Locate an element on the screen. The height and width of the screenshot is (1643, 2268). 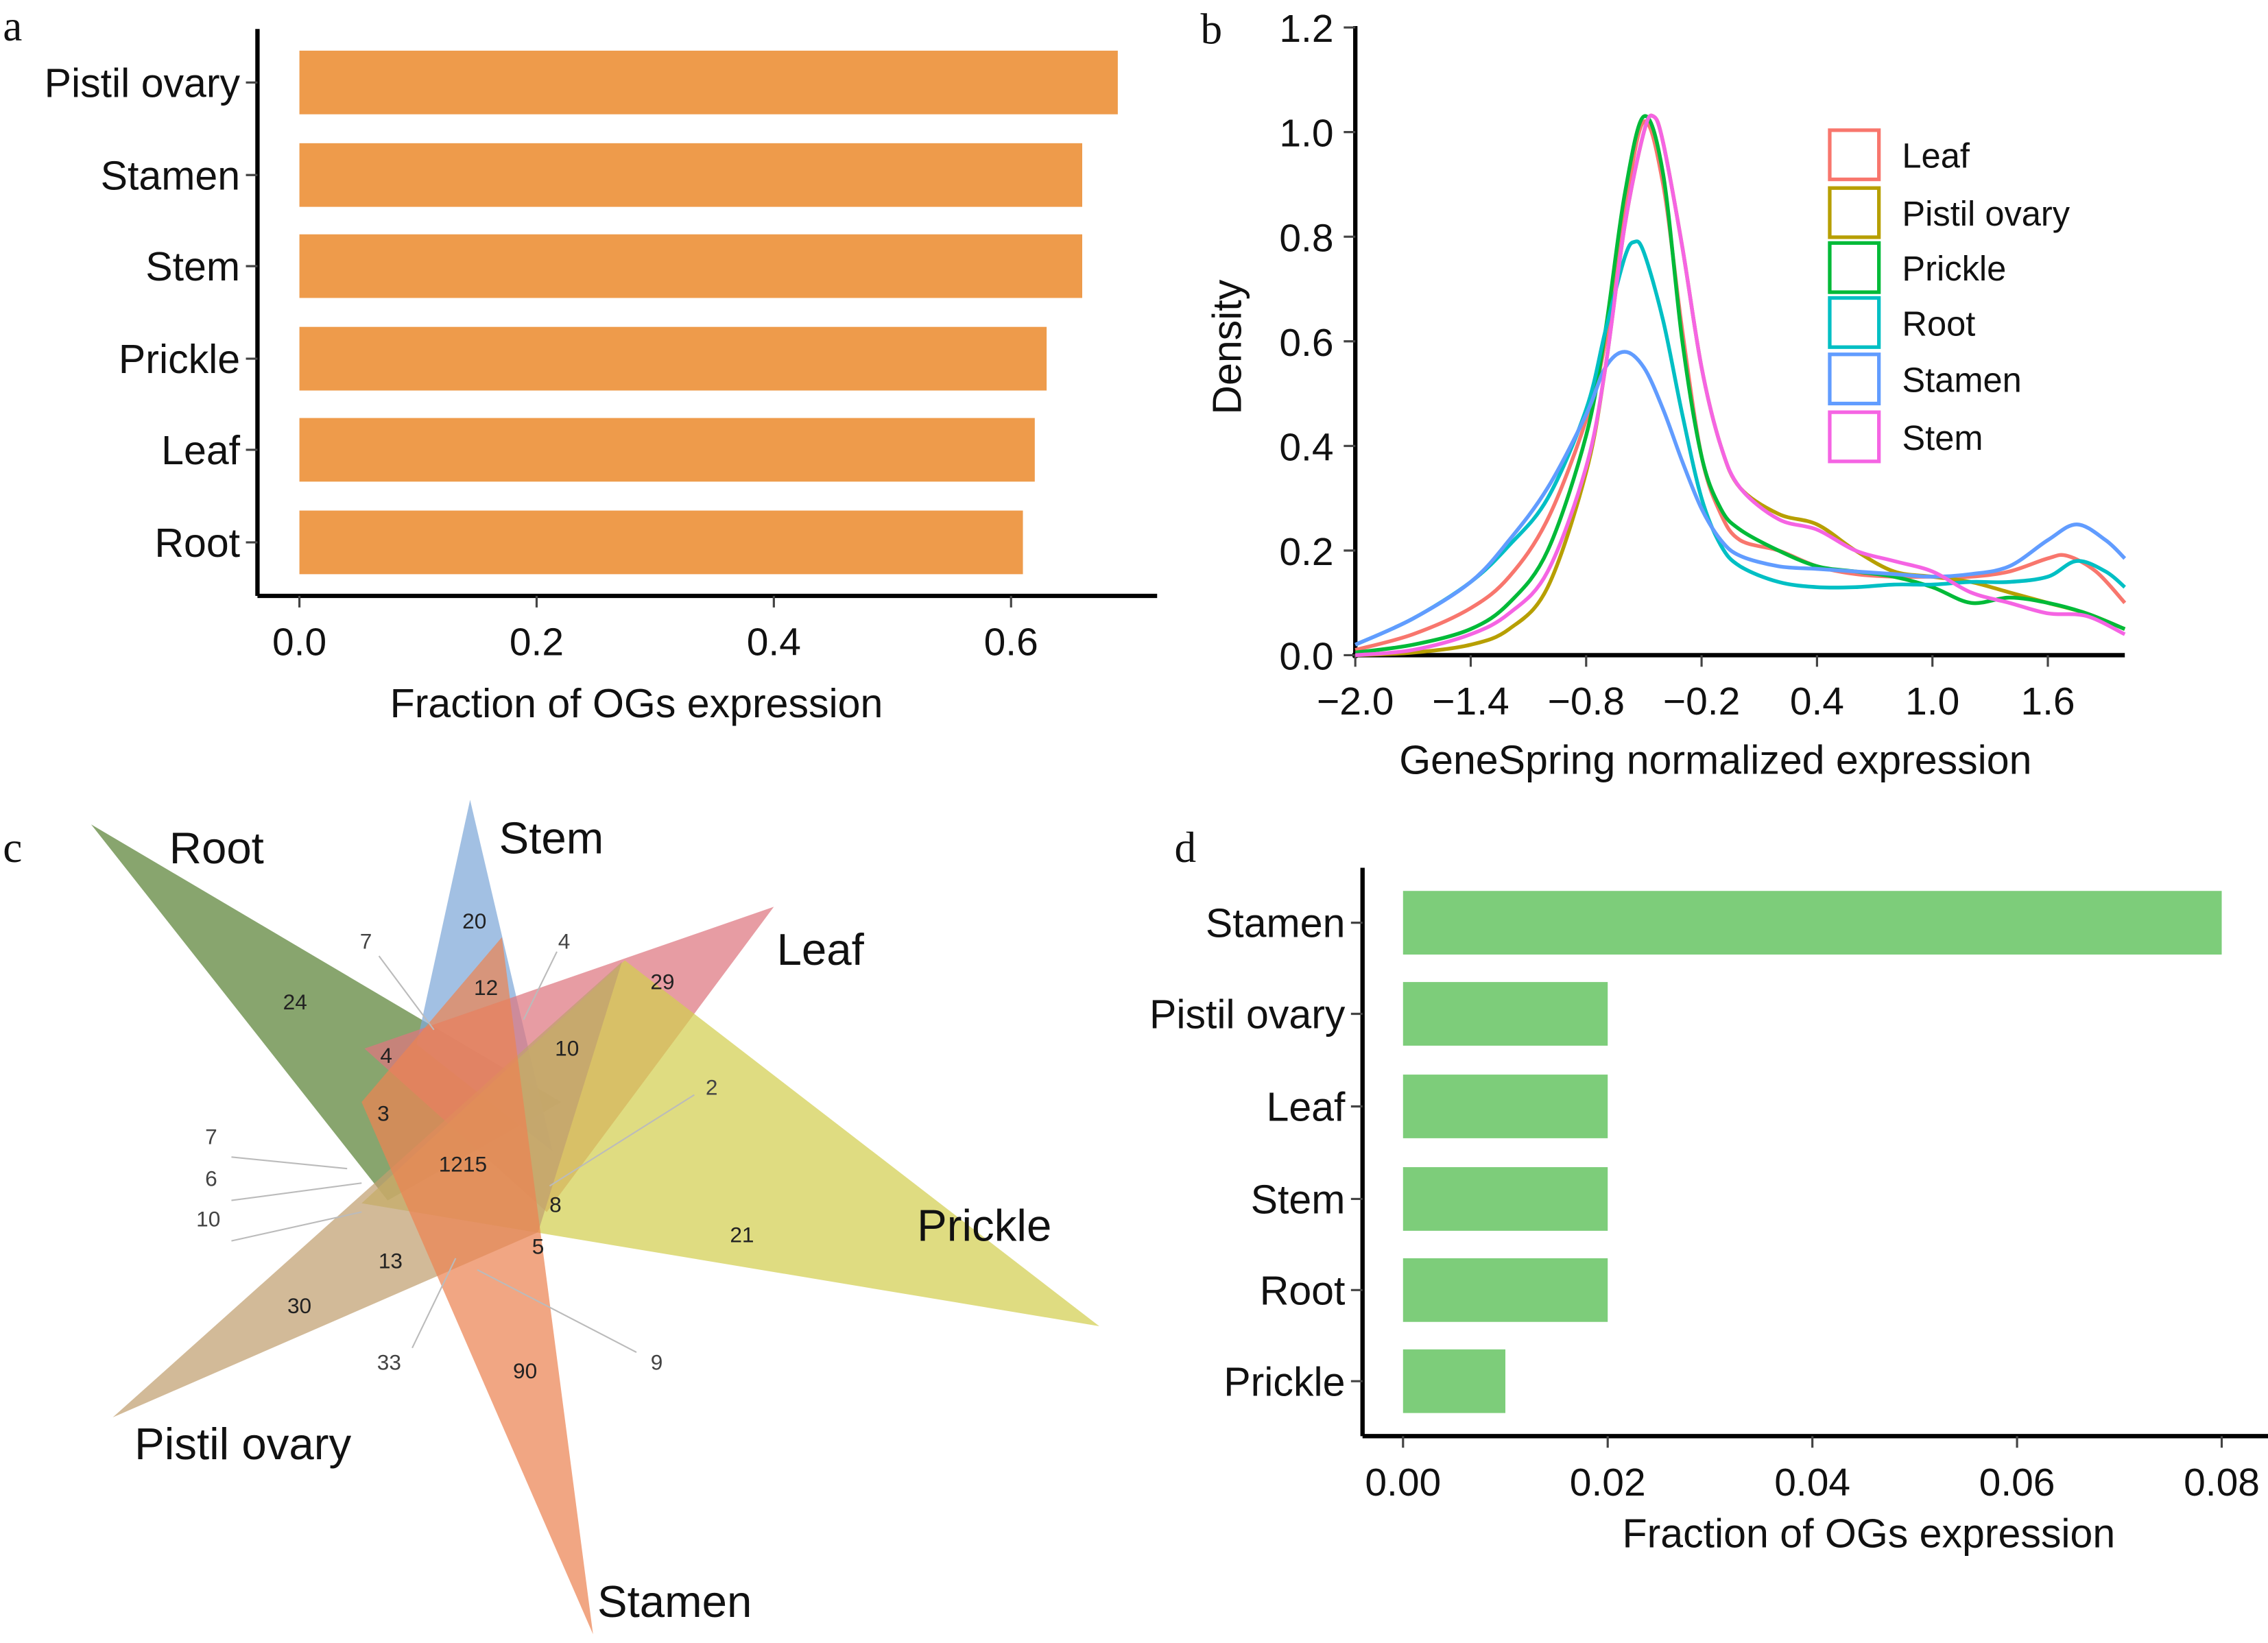
legend-label: Leaf is located at coordinates (1936, 156).